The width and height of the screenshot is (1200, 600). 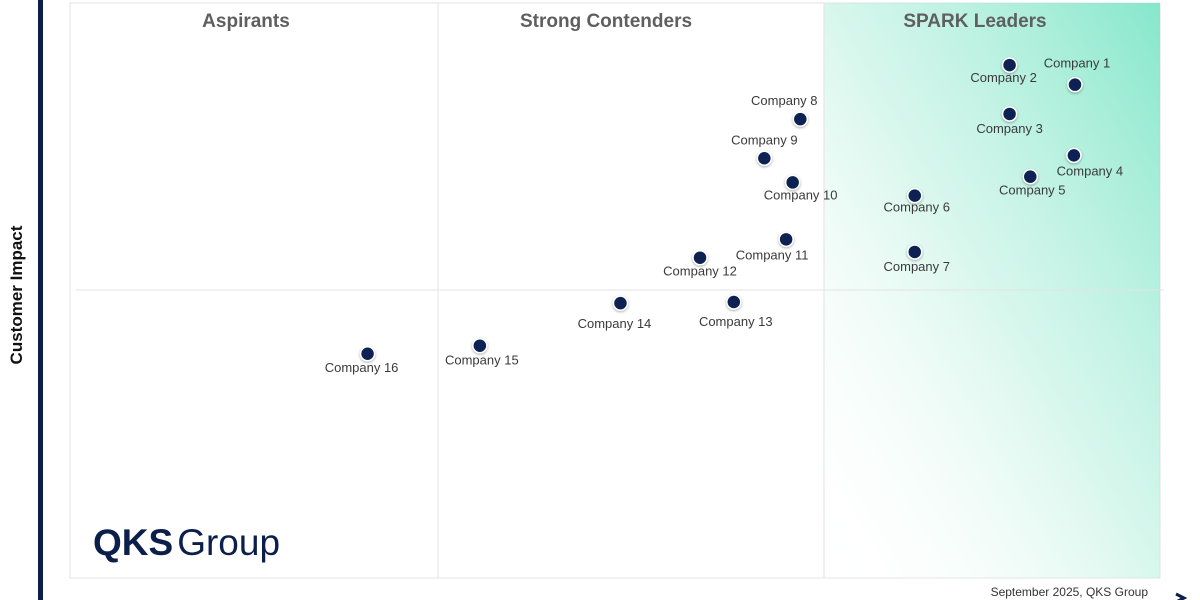 What do you see at coordinates (801, 194) in the screenshot?
I see `point-label: Company 10` at bounding box center [801, 194].